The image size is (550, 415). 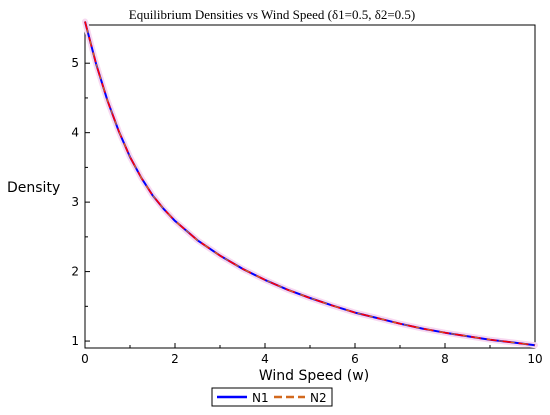 What do you see at coordinates (75, 272) in the screenshot?
I see `y-tick-label: 2` at bounding box center [75, 272].